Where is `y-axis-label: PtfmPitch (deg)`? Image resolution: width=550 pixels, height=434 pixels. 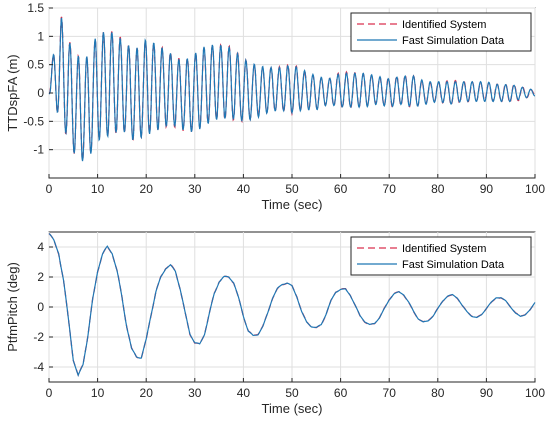 y-axis-label: PtfmPitch (deg) is located at coordinates (12, 307).